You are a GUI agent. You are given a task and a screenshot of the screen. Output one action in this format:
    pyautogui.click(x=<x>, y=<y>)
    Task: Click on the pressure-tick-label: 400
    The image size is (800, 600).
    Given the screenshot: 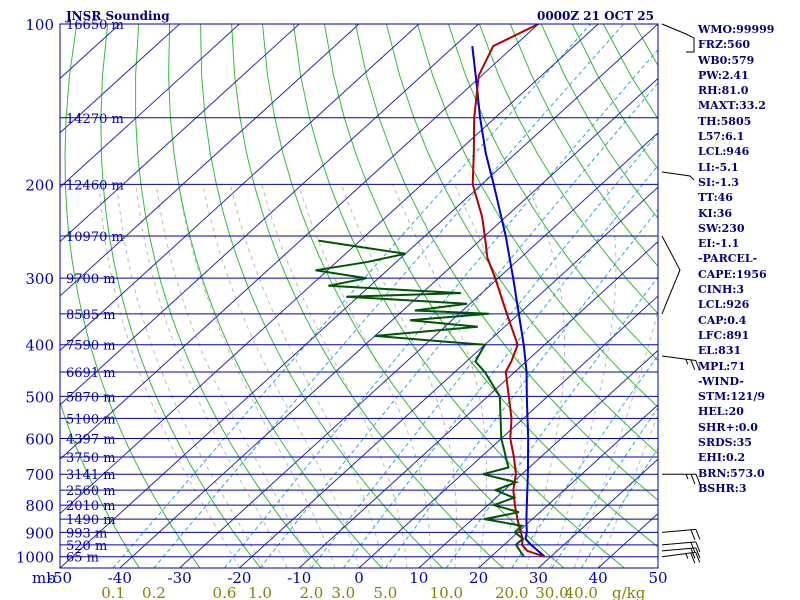 What is the action you would take?
    pyautogui.click(x=39, y=346)
    